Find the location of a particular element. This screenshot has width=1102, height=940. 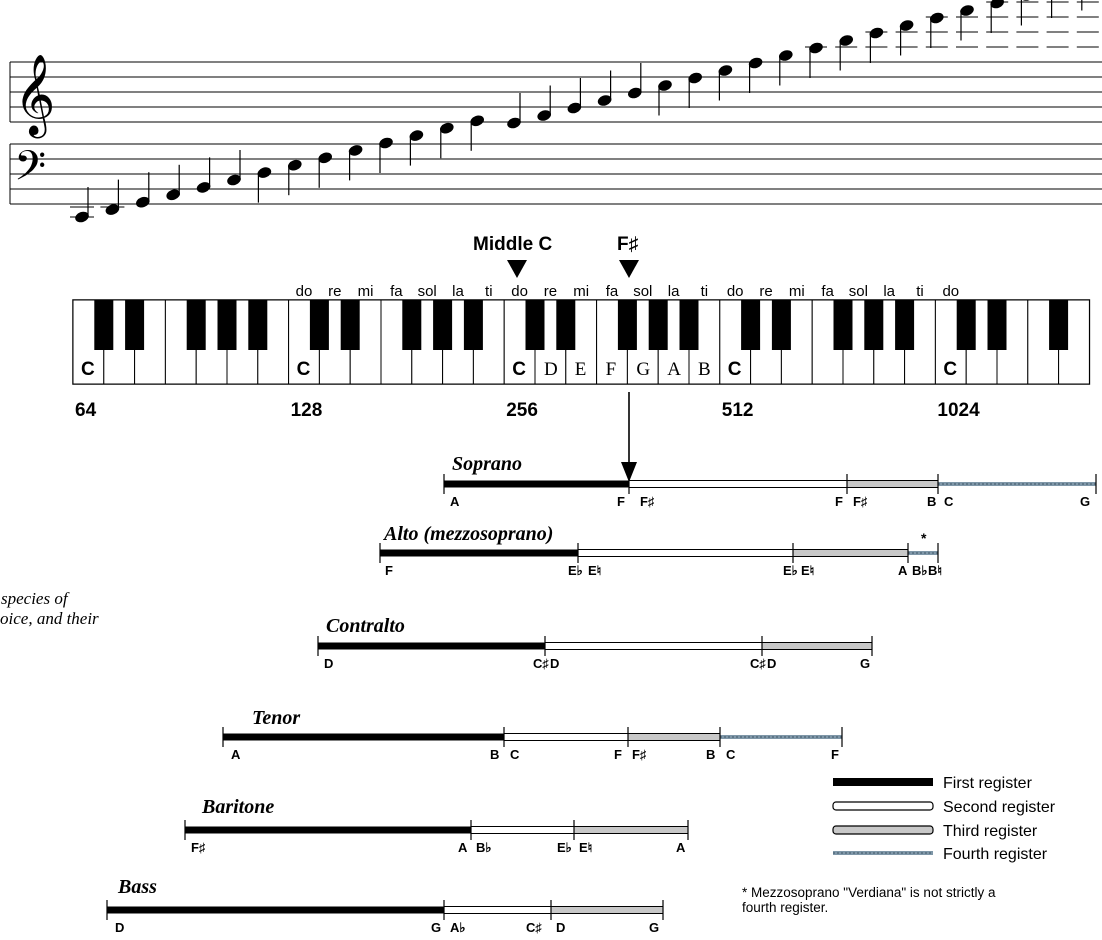

range-note-label: A♭ is located at coordinates (458, 927).